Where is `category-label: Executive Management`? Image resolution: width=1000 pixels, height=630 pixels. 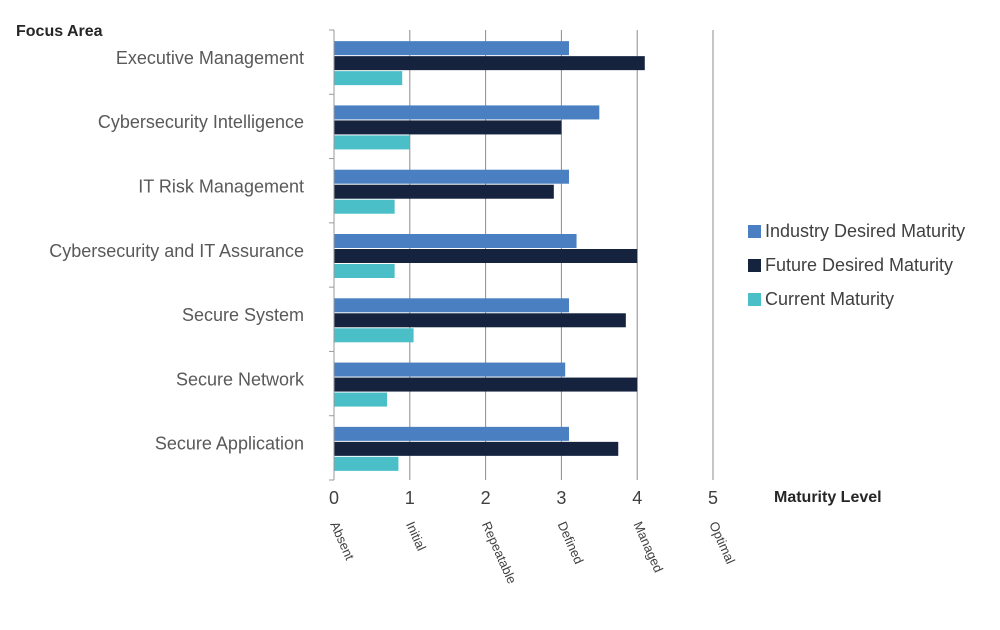
category-label: Executive Management is located at coordinates (210, 58).